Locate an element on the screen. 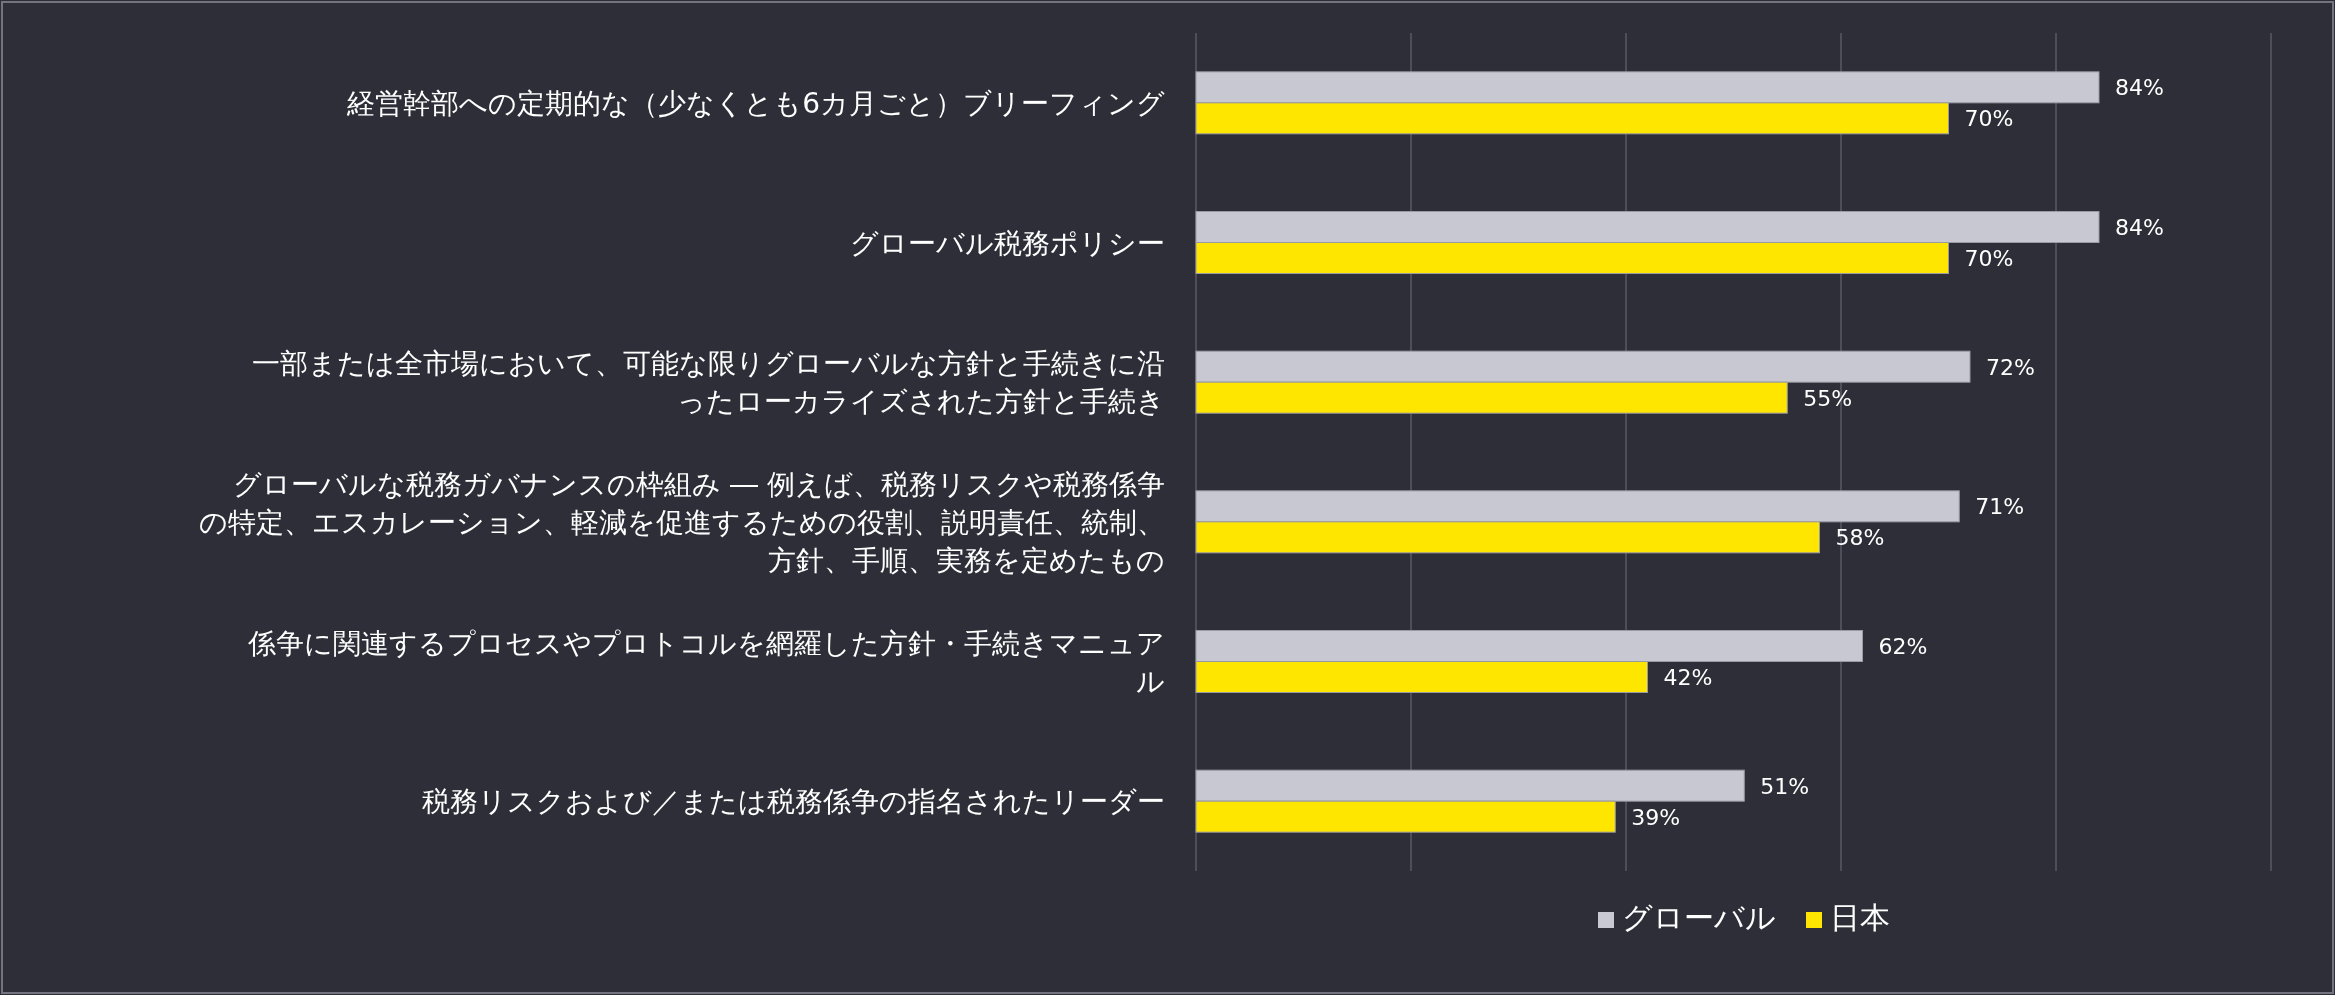 This screenshot has height=995, width=2335. y-tick-label: 税務リスクおよび／または税務係争の指名されたリーダー is located at coordinates (793, 802).